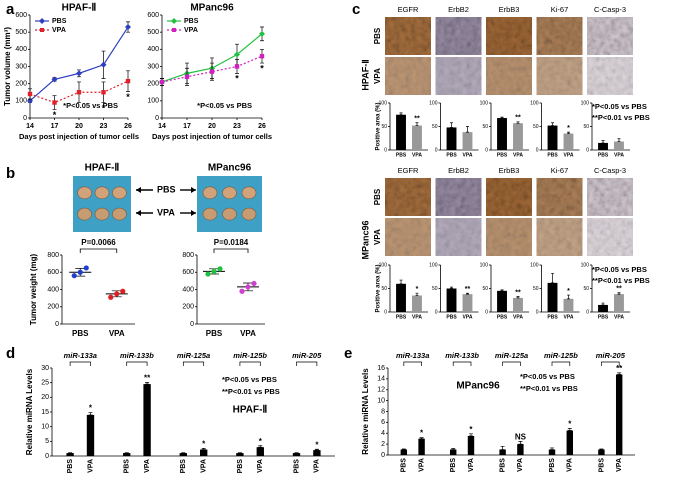 The width and height of the screenshot is (685, 480). Describe the element at coordinates (79, 8) in the screenshot. I see `chart-title: HPAF-Ⅱ` at that location.